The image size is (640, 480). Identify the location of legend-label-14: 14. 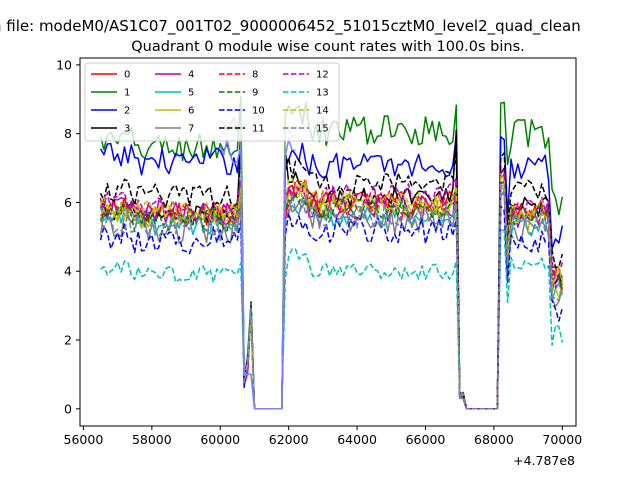
(322, 111).